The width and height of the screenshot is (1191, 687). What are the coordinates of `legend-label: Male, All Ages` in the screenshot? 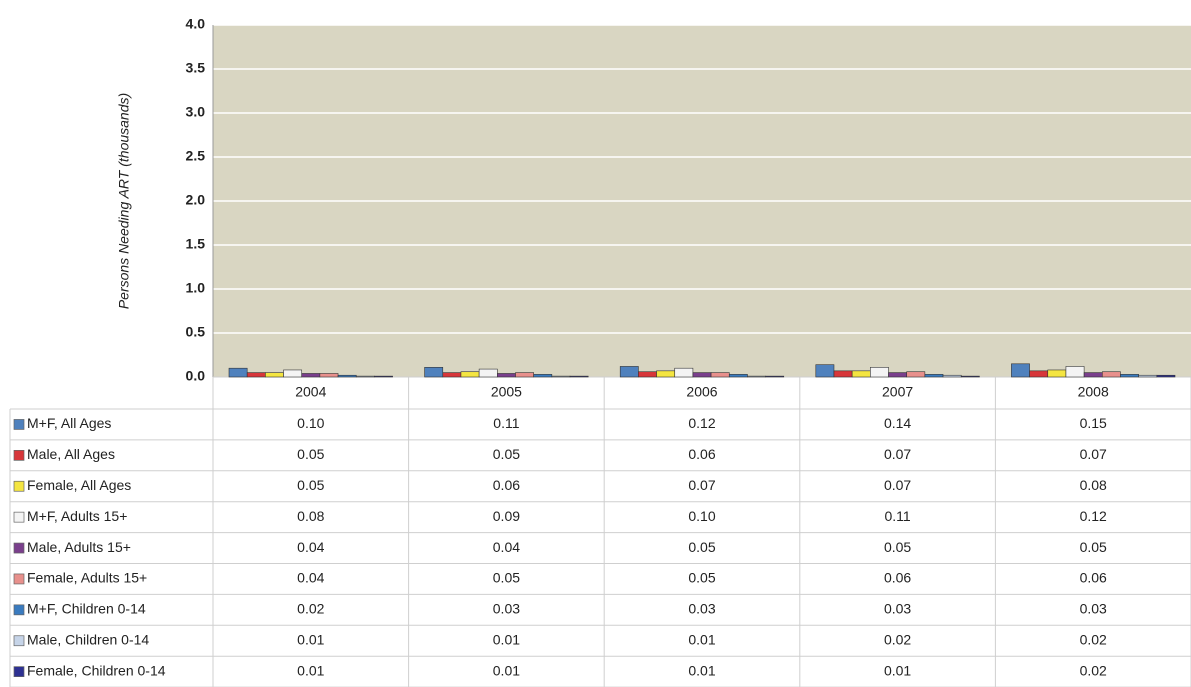 It's located at (71, 454).